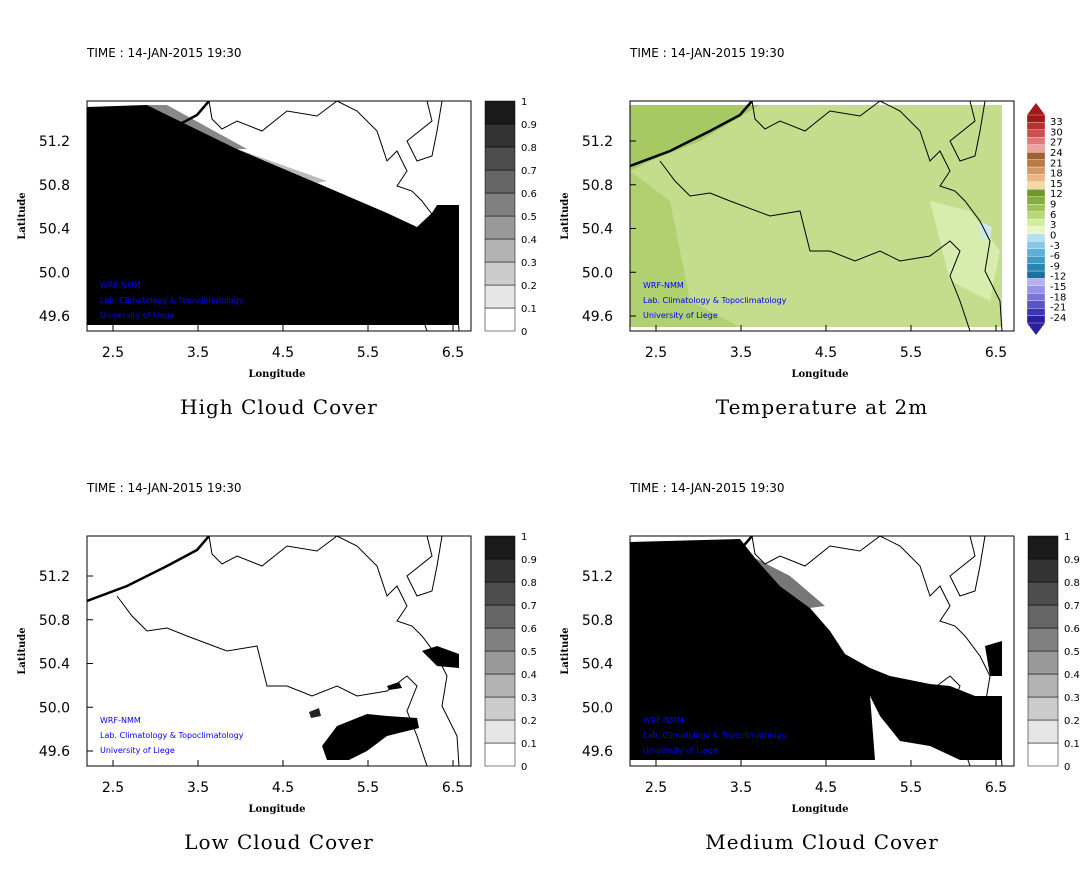  What do you see at coordinates (822, 842) in the screenshot?
I see `panel-title: Medium Cloud Cover` at bounding box center [822, 842].